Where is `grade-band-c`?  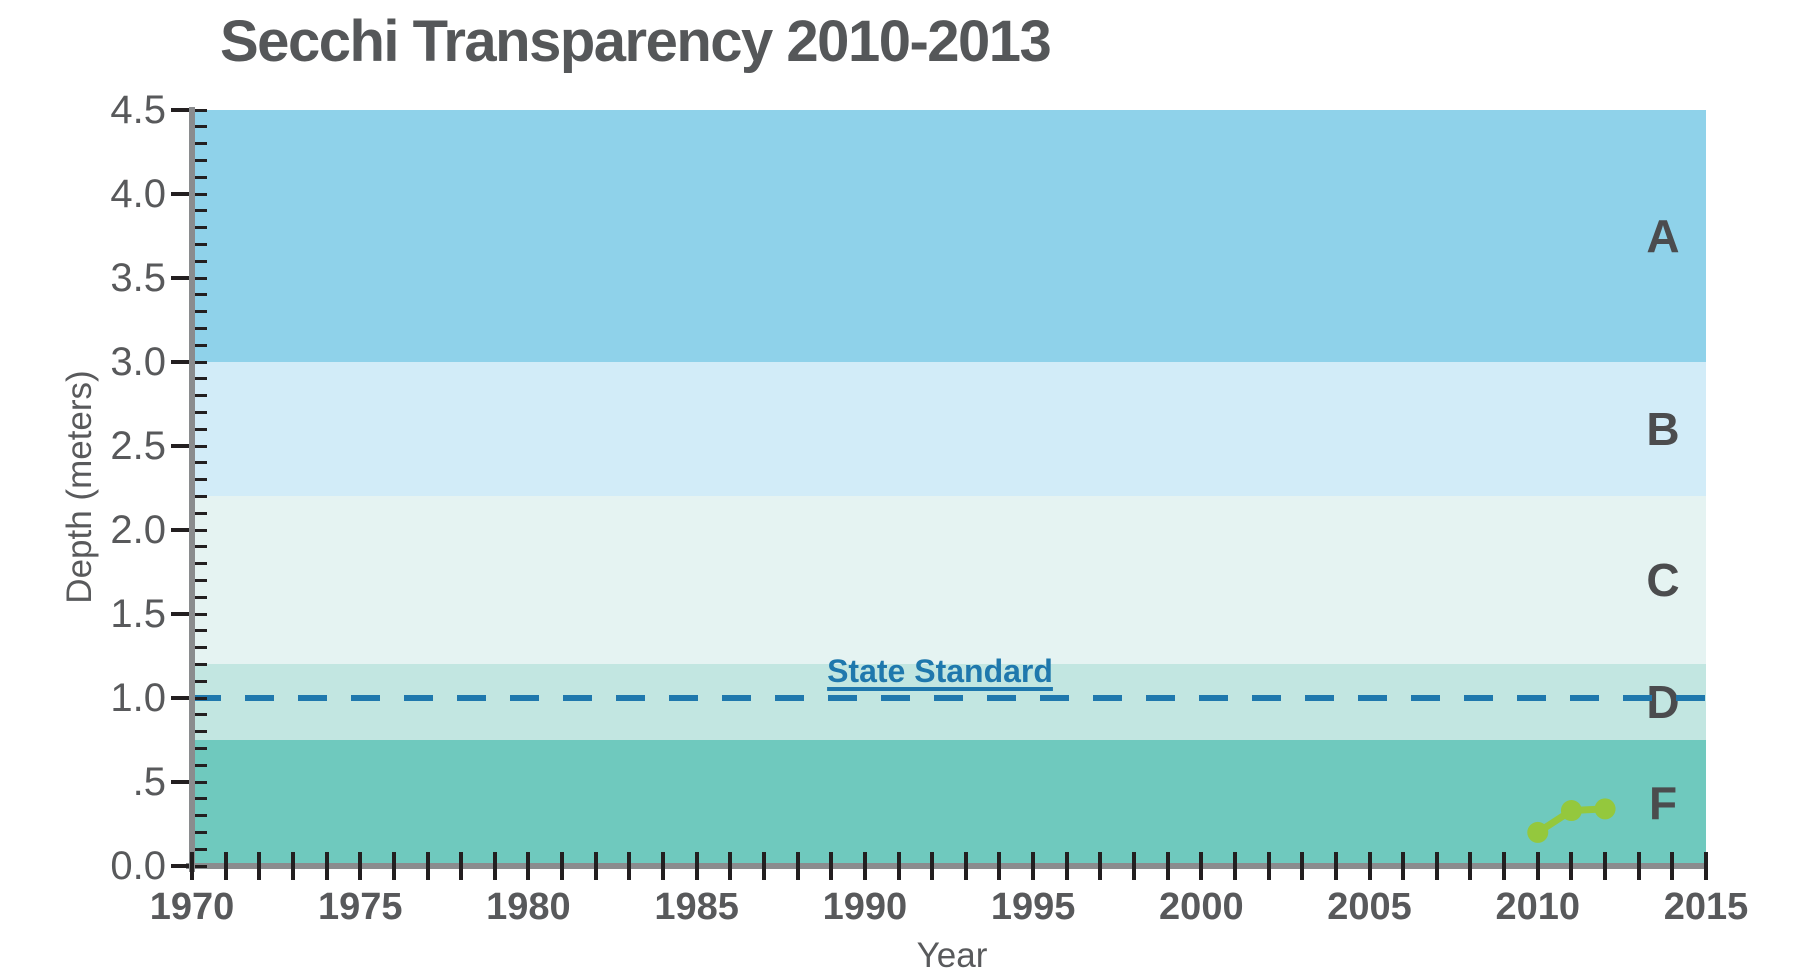
grade-band-c is located at coordinates (949, 580).